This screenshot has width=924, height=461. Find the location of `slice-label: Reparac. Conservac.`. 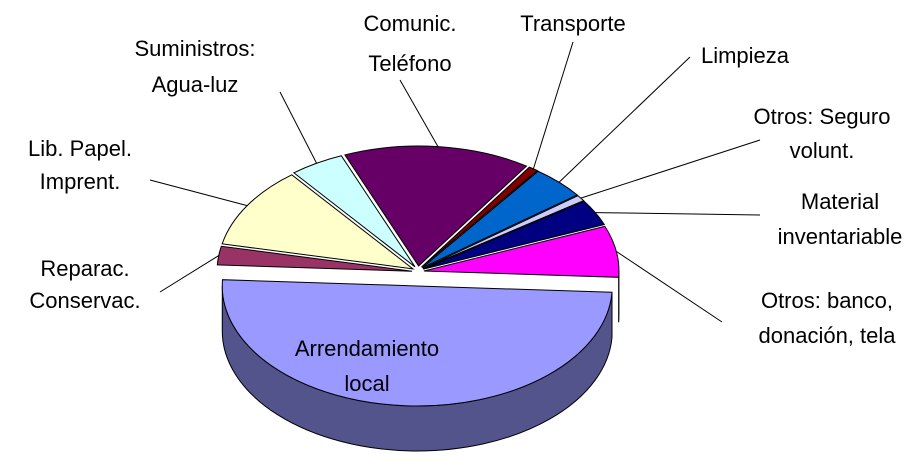

slice-label: Reparac. Conservac. is located at coordinates (84, 284).